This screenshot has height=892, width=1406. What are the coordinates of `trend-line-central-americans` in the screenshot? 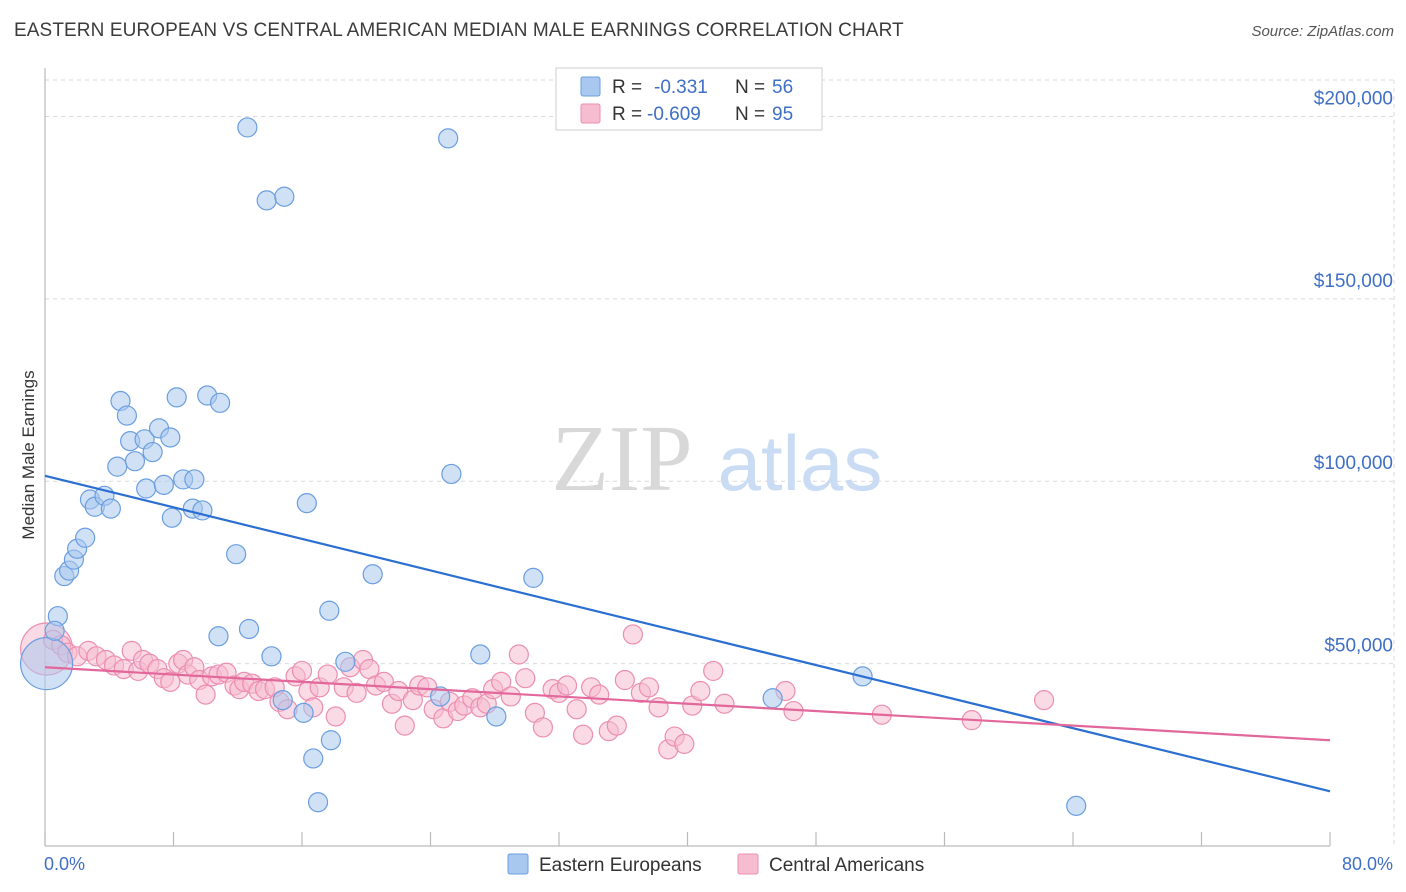 It's located at (687, 704).